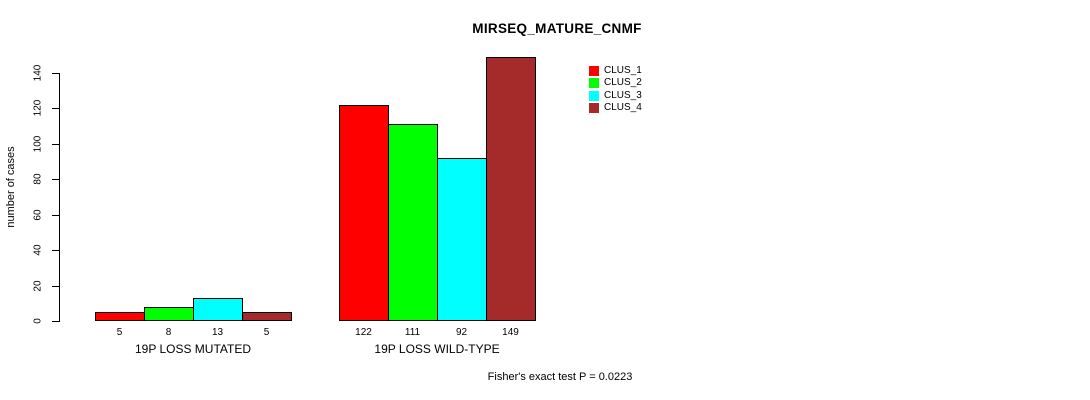 The width and height of the screenshot is (1090, 400). I want to click on y-tick-label: 0, so click(38, 321).